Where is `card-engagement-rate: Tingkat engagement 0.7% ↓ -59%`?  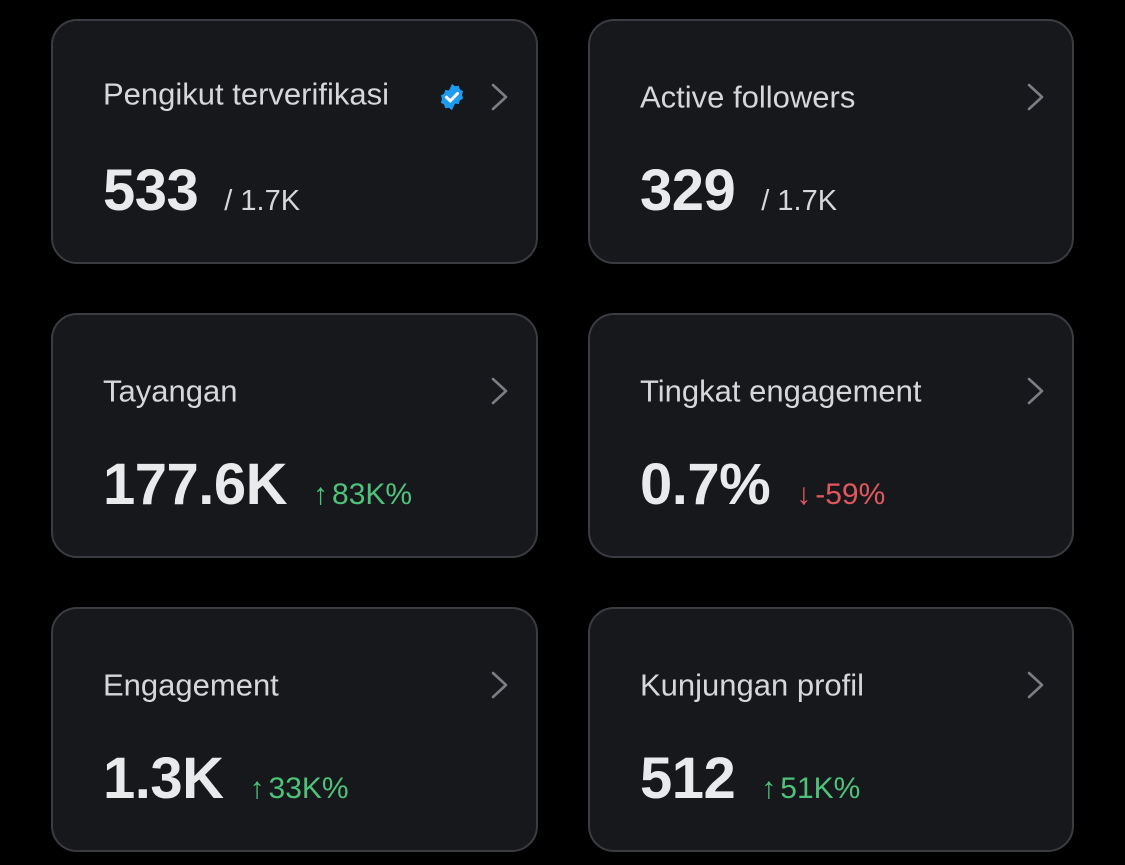 card-engagement-rate: Tingkat engagement 0.7% ↓ -59% is located at coordinates (831, 435).